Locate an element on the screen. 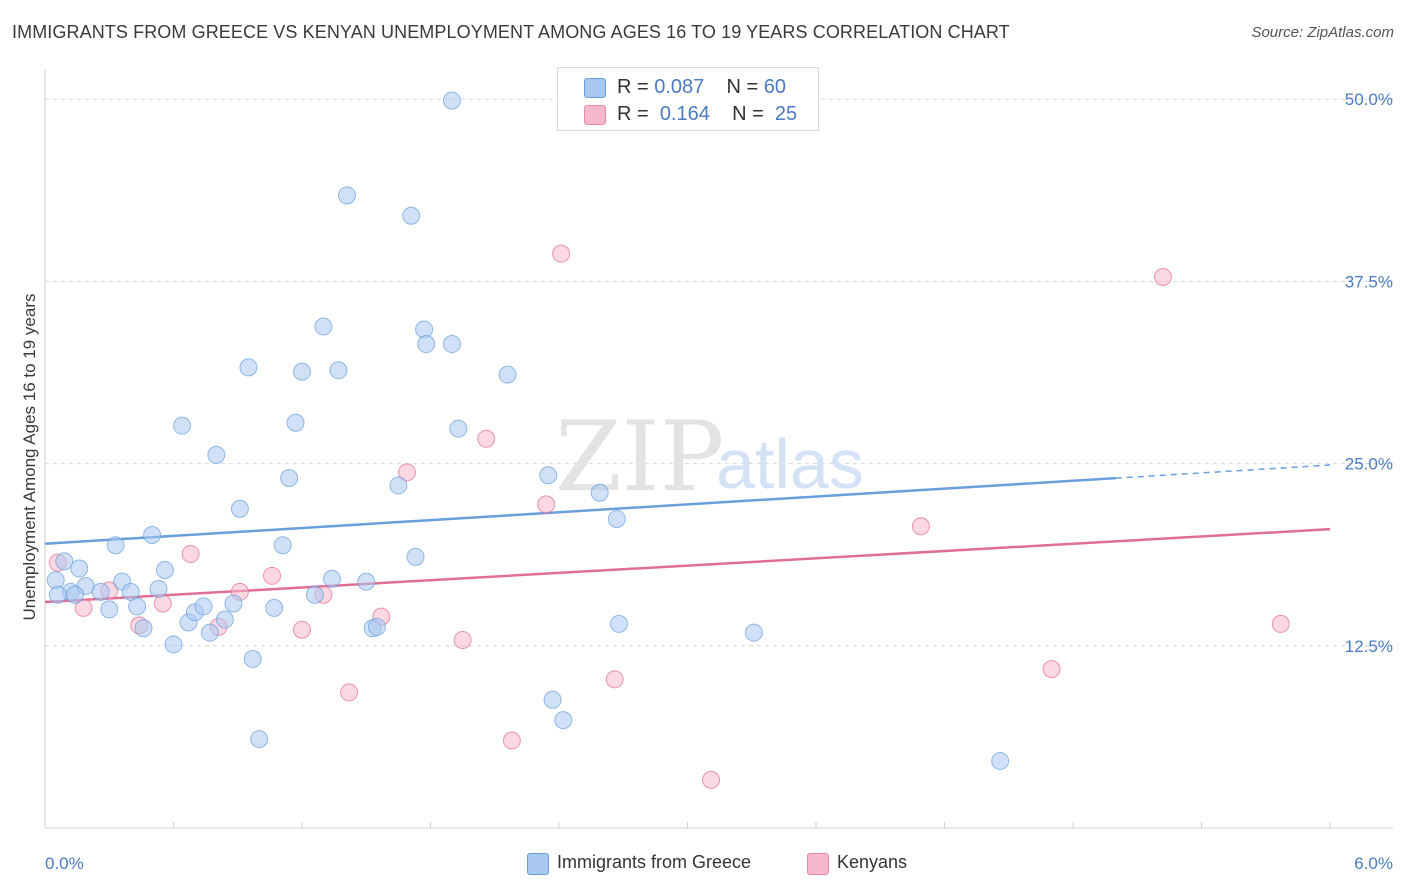  watermark-zip: ZIP is located at coordinates (639, 457).